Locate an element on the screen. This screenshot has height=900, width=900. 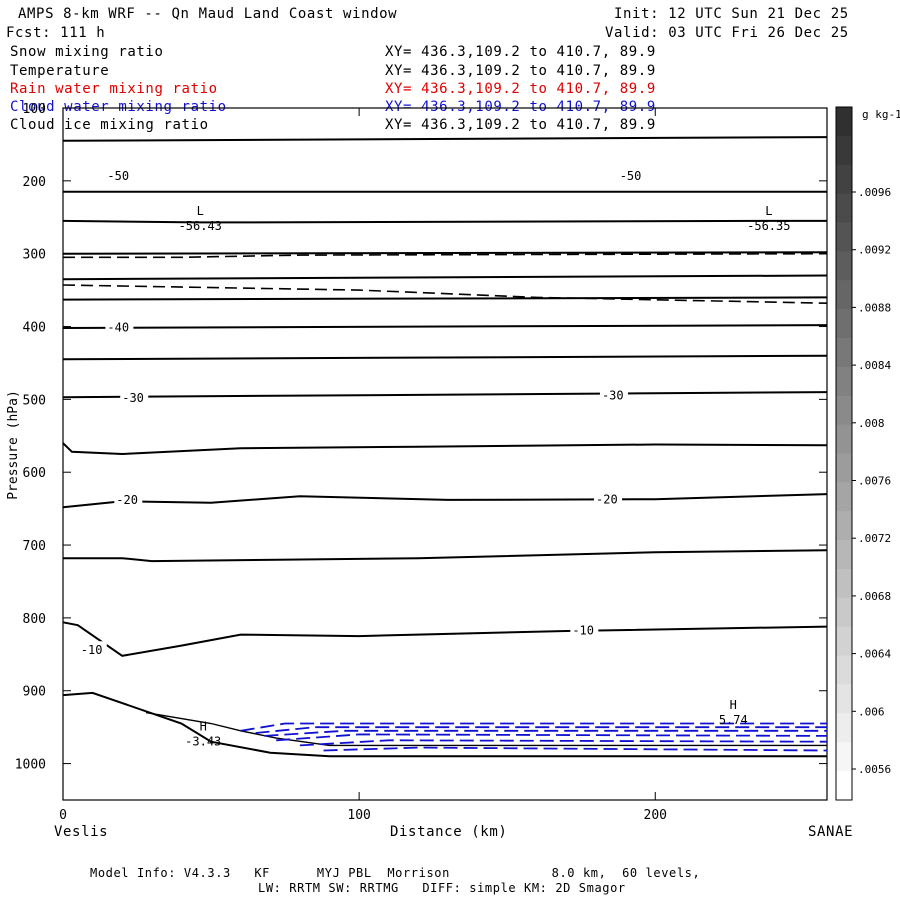
x-tick-label: 100 is located at coordinates (358, 815).